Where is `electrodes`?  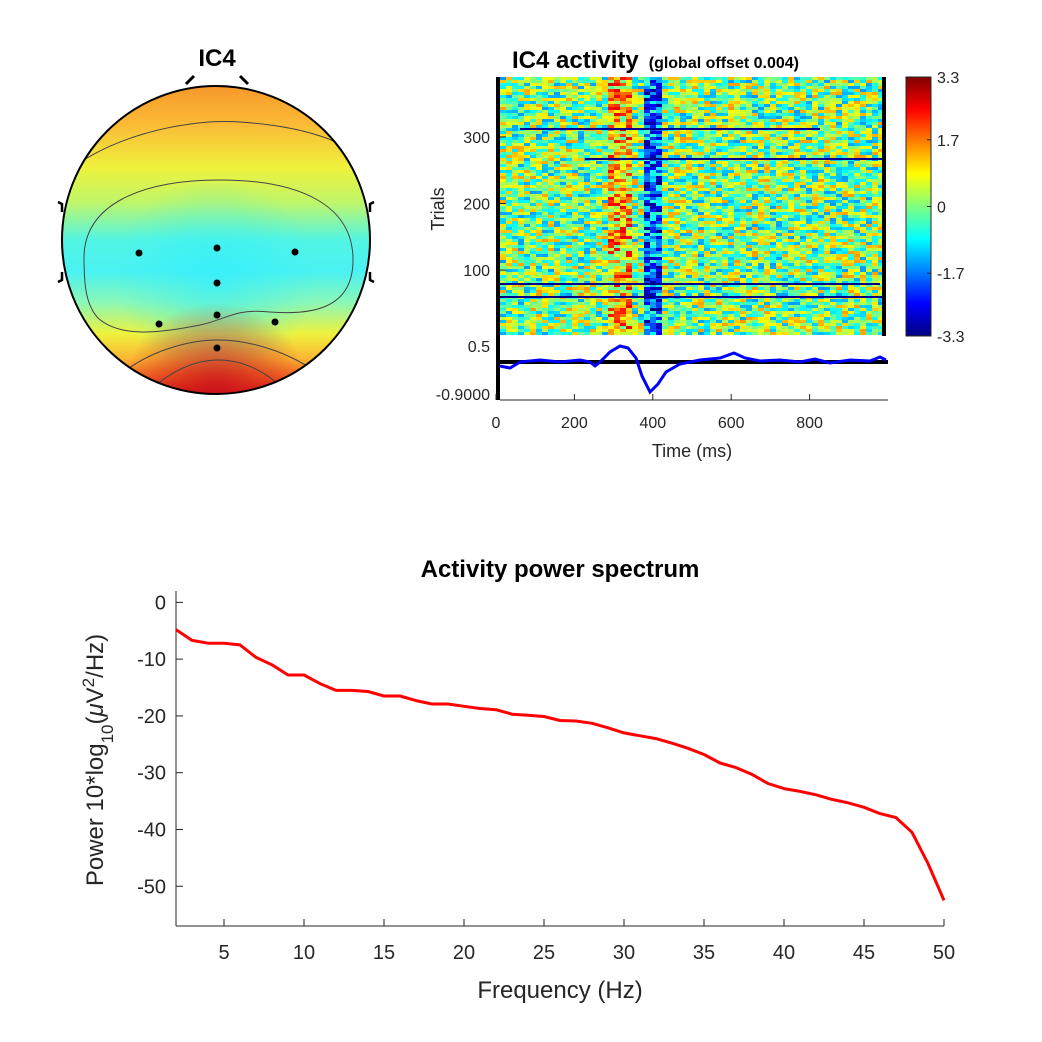
electrodes is located at coordinates (217, 298).